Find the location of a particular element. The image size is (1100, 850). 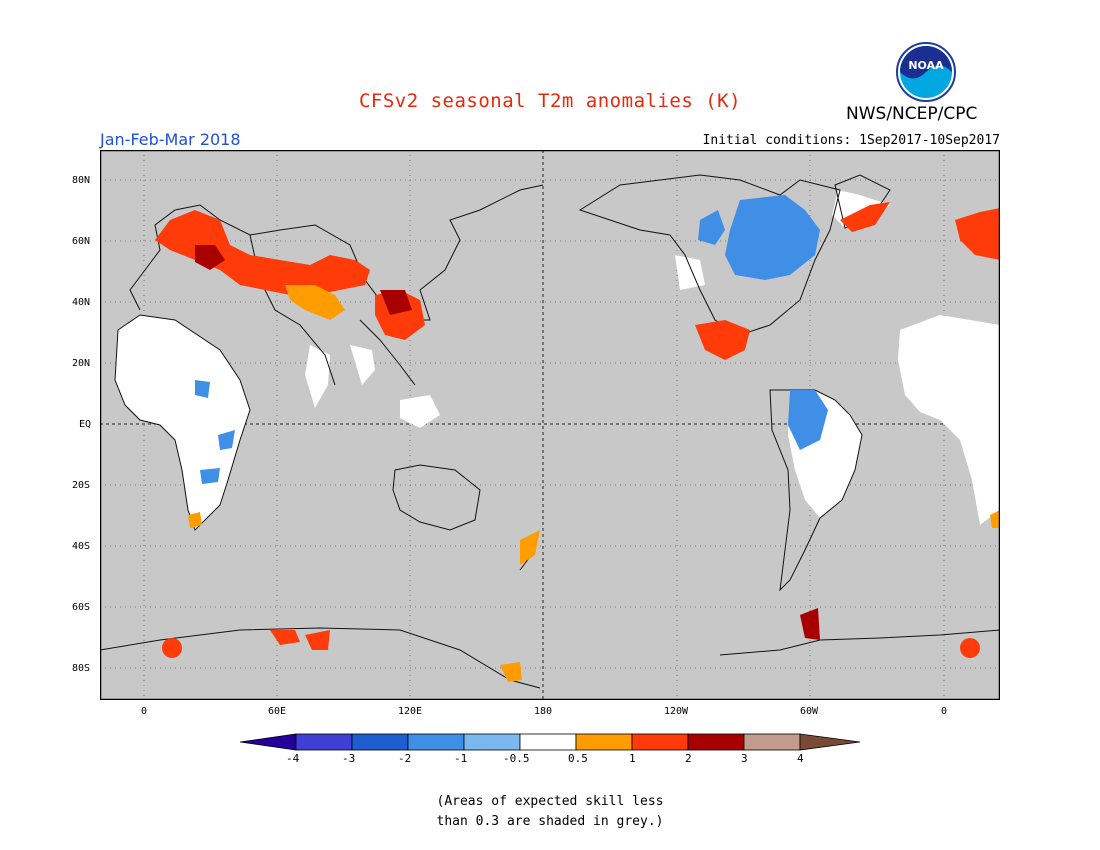

lat-label: 20N is located at coordinates (81, 363).